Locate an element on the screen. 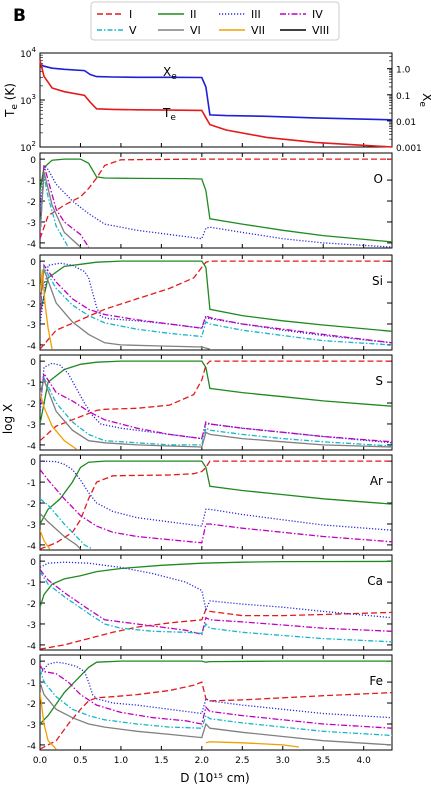 Image resolution: width=431 pixels, height=788 pixels. top-panel-frame is located at coordinates (216, 100).